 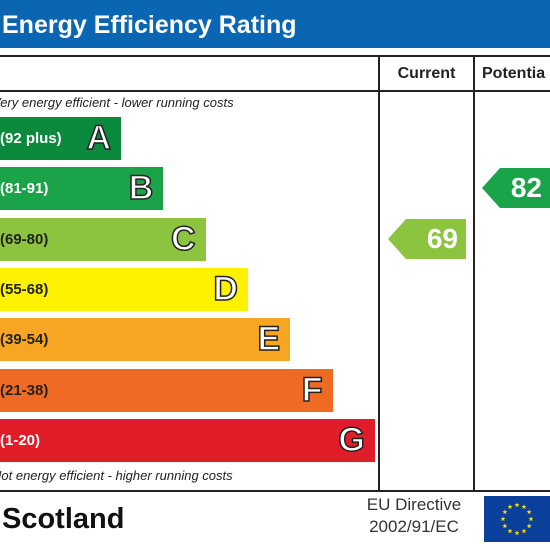 What do you see at coordinates (24, 189) in the screenshot?
I see `rating-range-b: (81-91)` at bounding box center [24, 189].